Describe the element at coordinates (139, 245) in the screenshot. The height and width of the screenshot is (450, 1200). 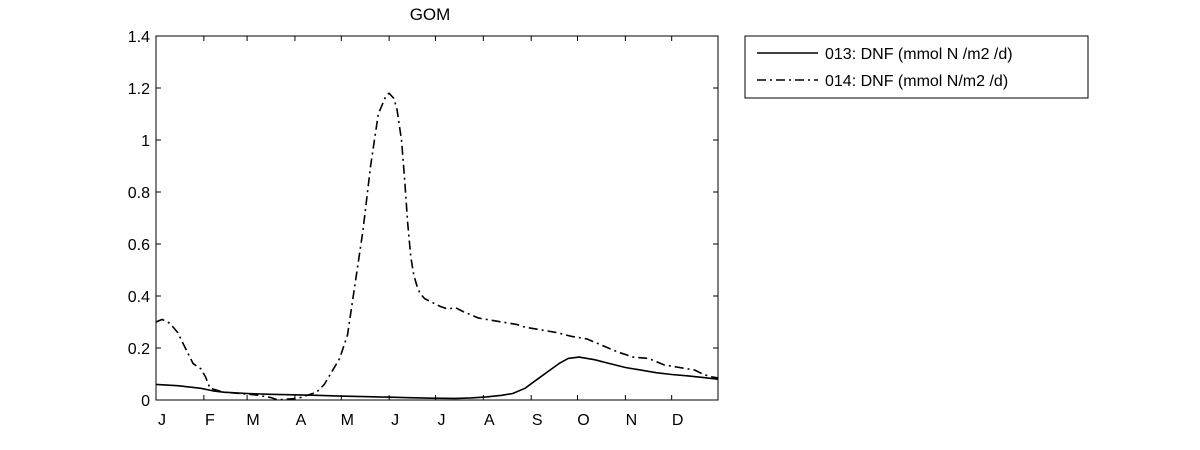
I see `y-tick-label: 0.6` at that location.